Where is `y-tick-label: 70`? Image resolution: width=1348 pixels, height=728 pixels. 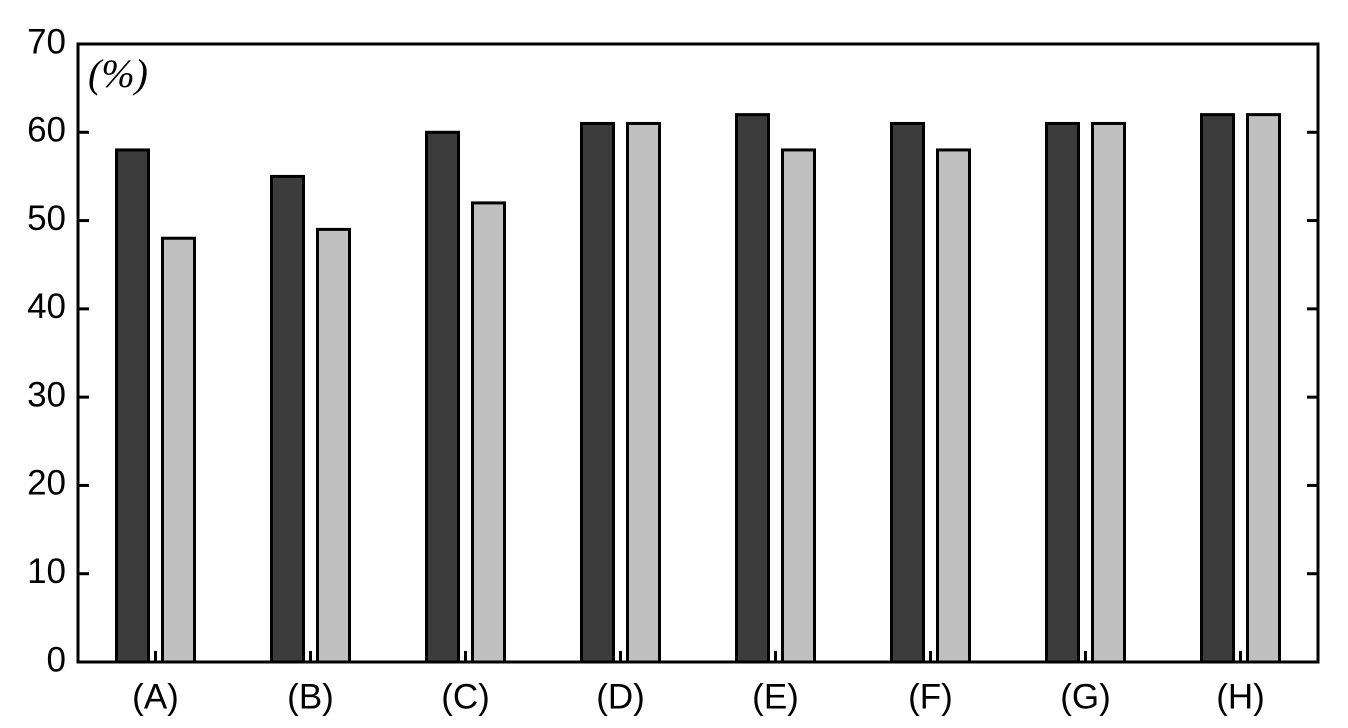 y-tick-label: 70 is located at coordinates (46, 41).